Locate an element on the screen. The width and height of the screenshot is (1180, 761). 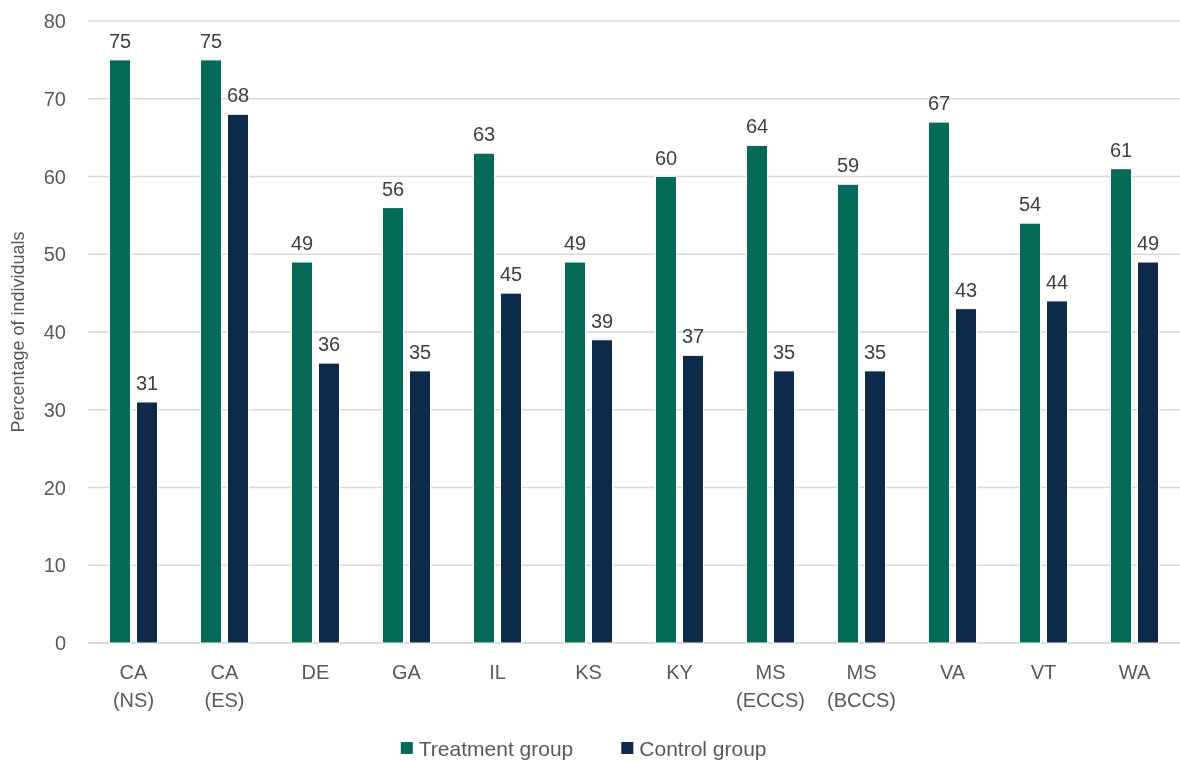
data-label: 64 is located at coordinates (757, 126).